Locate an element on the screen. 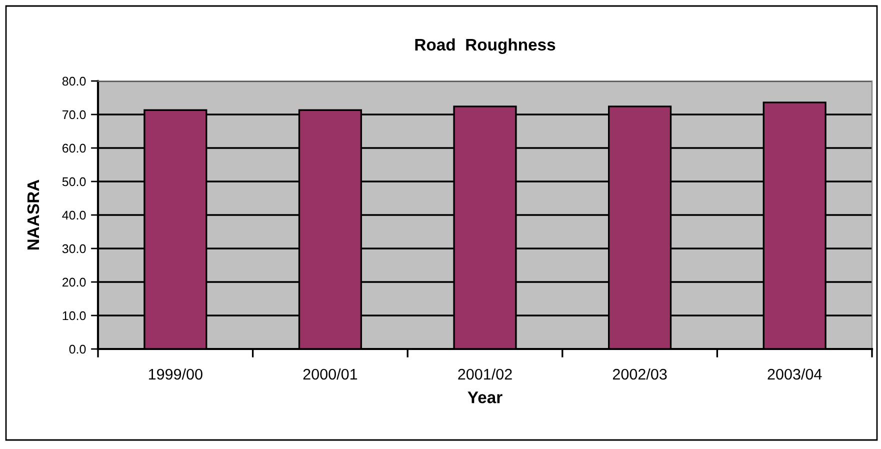  y-tick-label: 20.0 is located at coordinates (74, 282).